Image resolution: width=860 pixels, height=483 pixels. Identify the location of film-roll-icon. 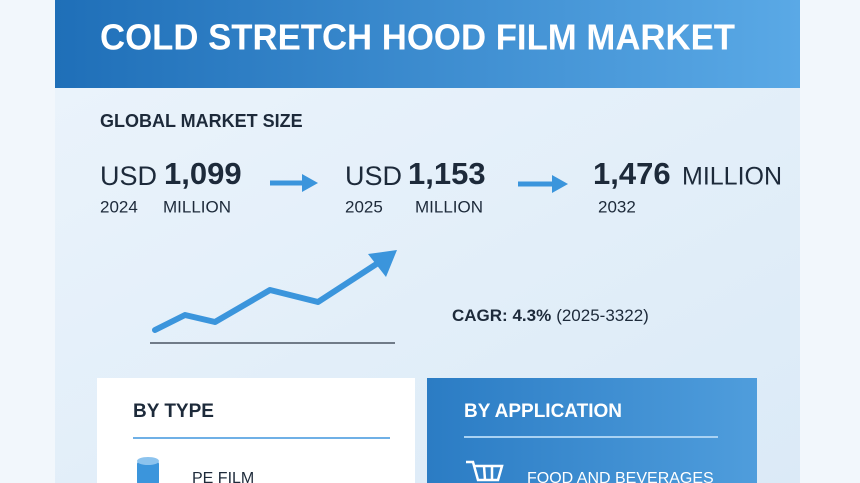
(148, 470).